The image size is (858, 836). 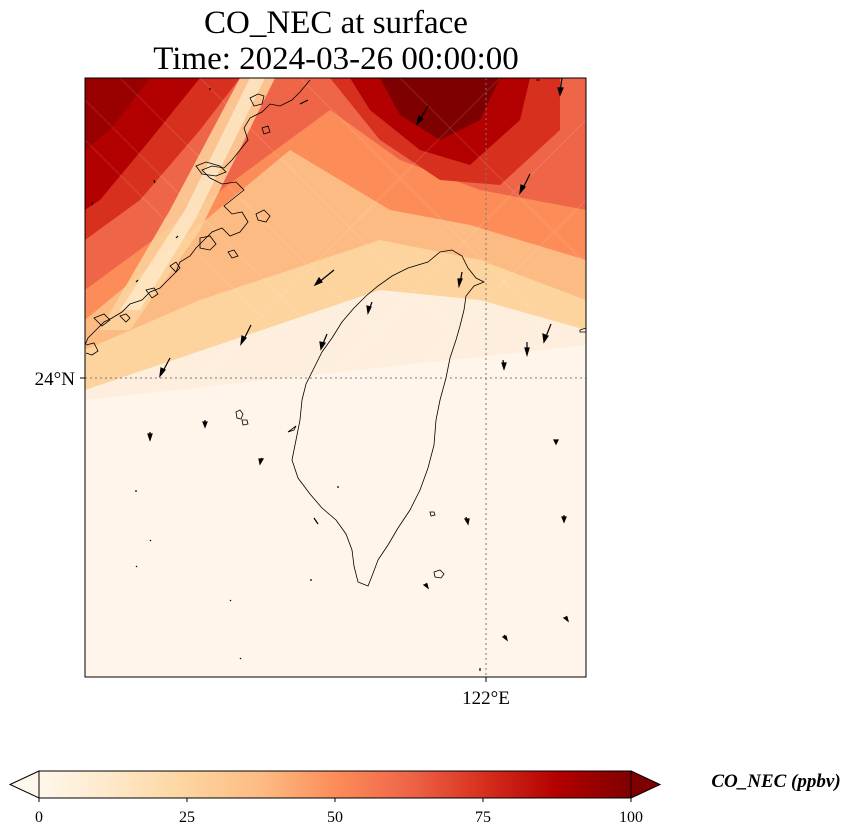 I want to click on colorbar: 0 25 50 75 100 CO_NEC (ppbv), so click(x=424, y=798).